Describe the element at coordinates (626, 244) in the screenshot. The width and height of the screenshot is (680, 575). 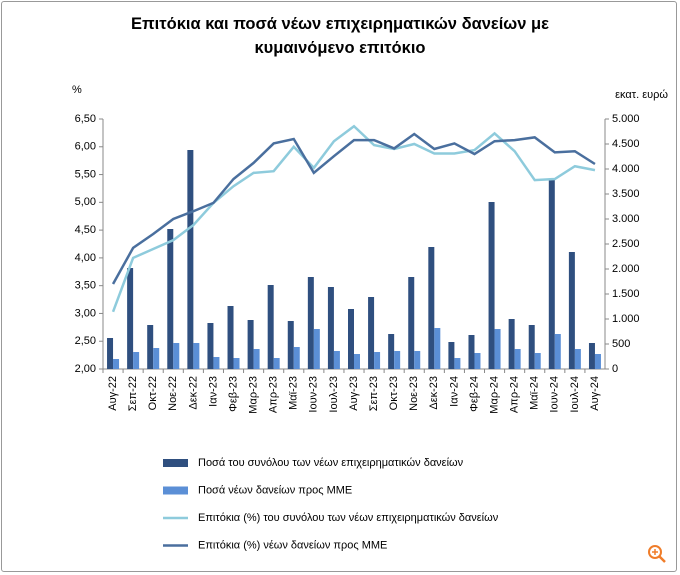
I see `y2-tick-label: 2.500` at that location.